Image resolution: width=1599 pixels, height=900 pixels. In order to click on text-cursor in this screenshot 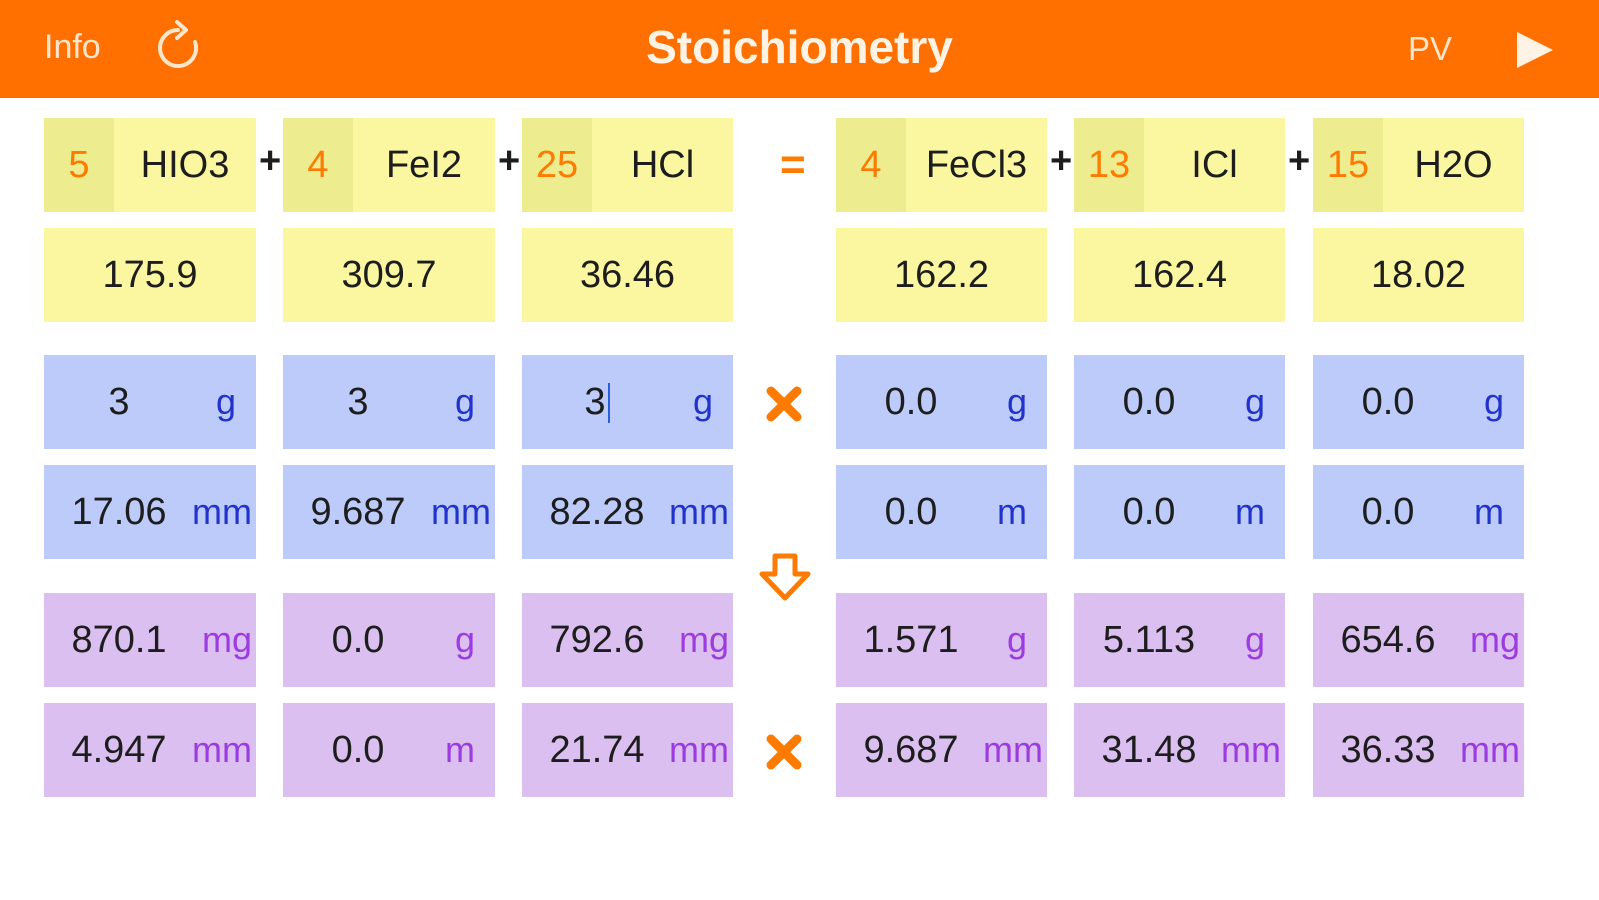, I will do `click(608, 403)`.